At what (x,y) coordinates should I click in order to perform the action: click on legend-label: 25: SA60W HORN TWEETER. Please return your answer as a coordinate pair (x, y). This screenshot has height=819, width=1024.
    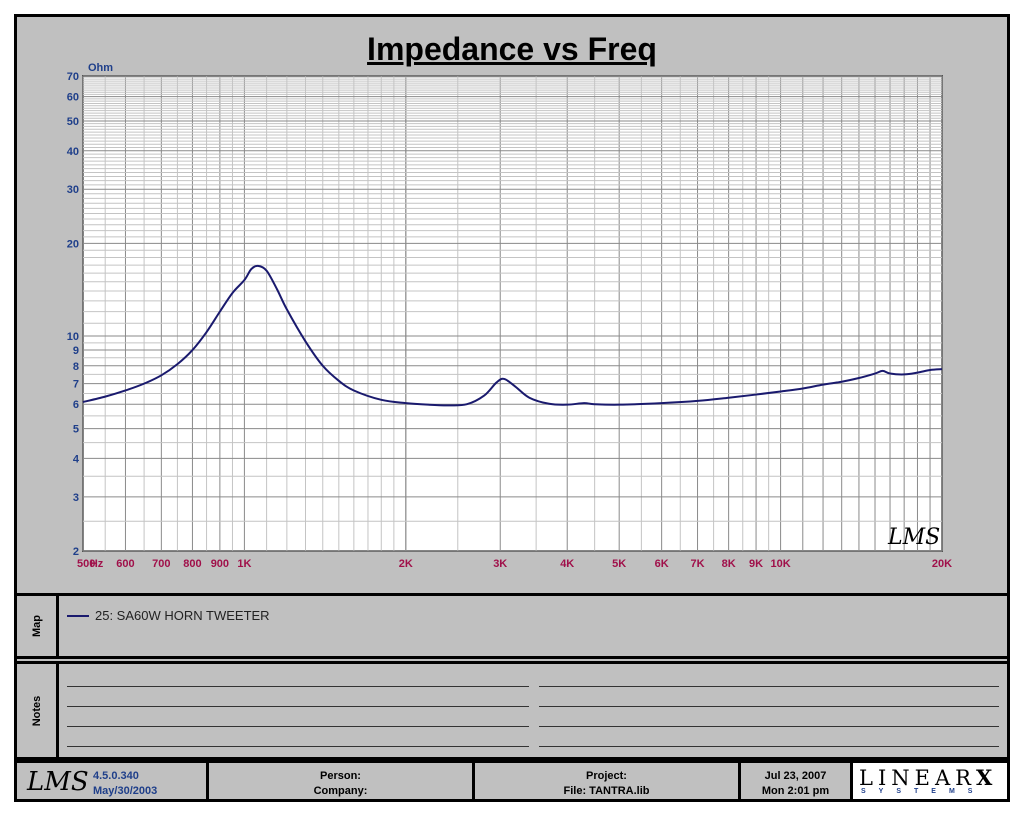
    Looking at the image, I should click on (182, 615).